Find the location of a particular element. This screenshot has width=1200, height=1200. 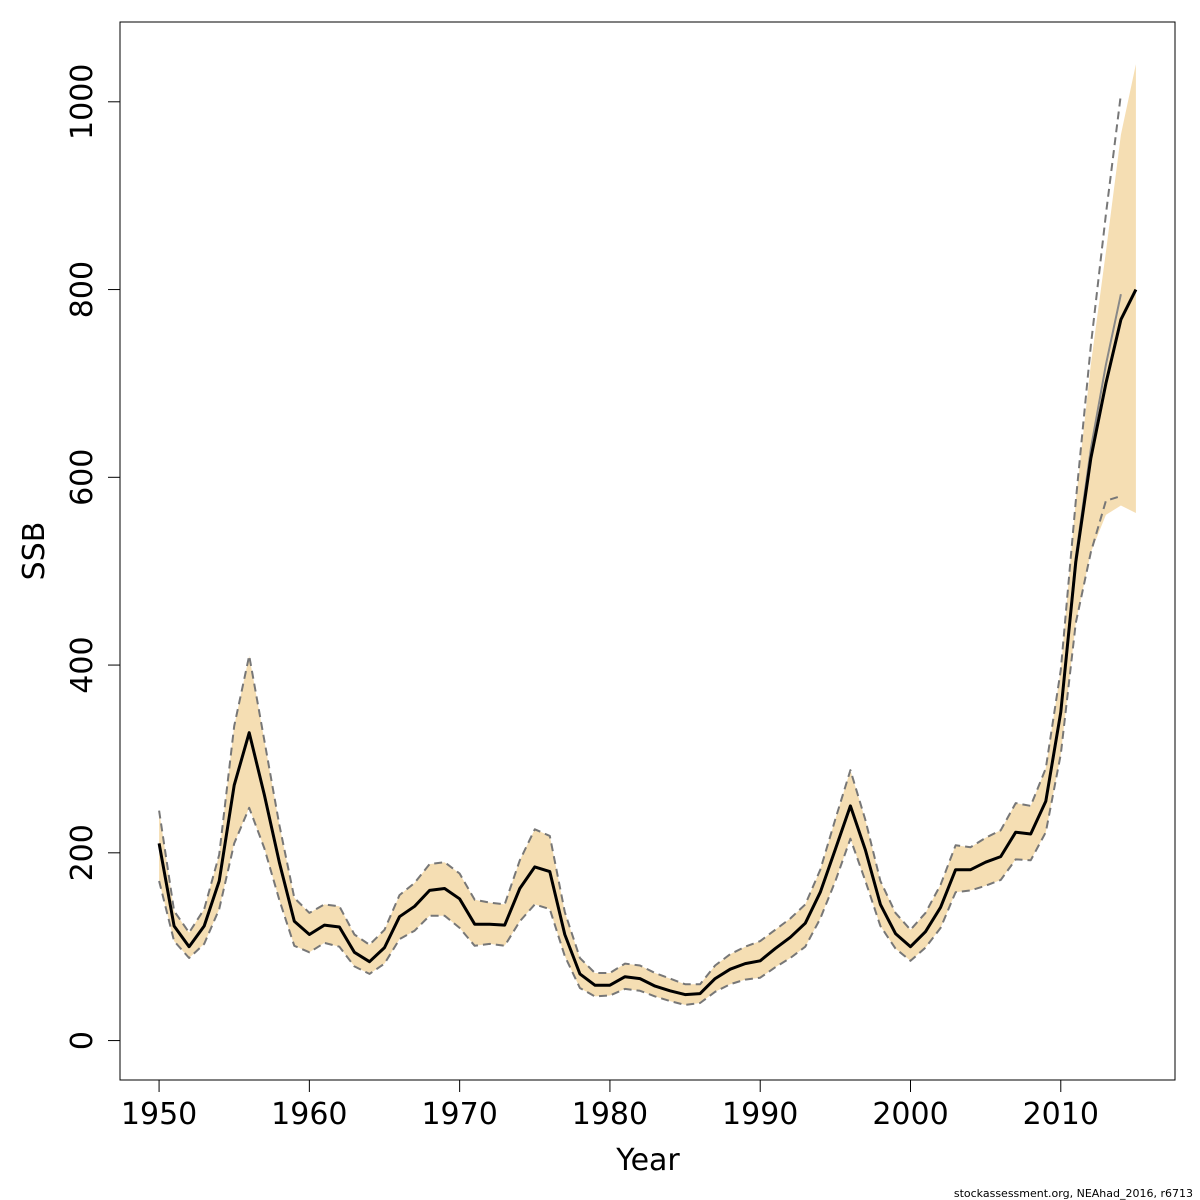

credit-label: stockassessment.org, NEAhad_2016, r6713 is located at coordinates (1073, 1193).